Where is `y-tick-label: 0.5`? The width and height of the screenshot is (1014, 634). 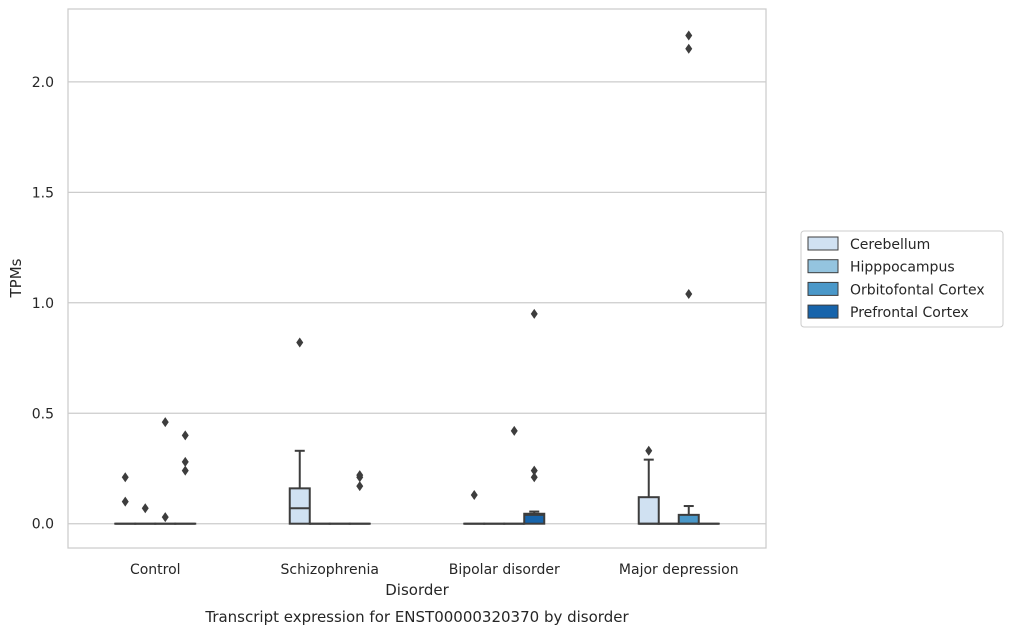 y-tick-label: 0.5 is located at coordinates (43, 414).